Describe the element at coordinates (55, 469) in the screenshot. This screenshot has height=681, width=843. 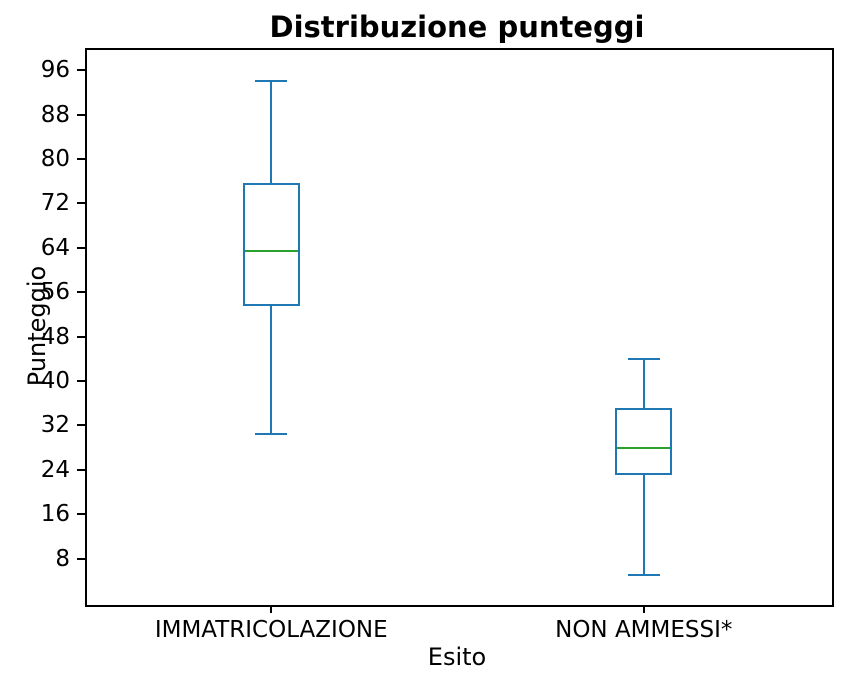
I see `y-tick-label: 24` at that location.